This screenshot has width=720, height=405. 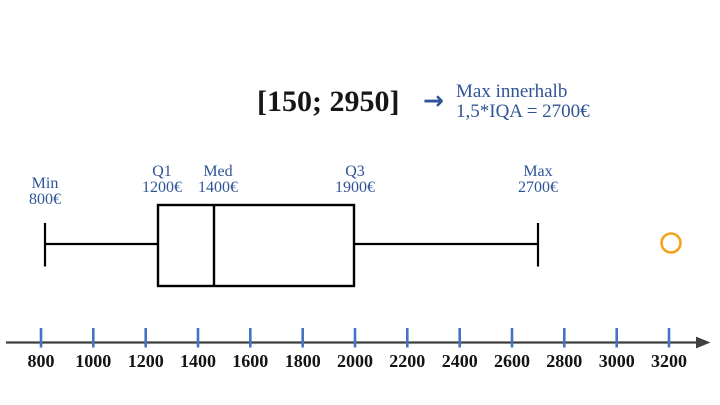 I want to click on max-within-note: Max innerhalb 1,5*IQA = 2700€, so click(x=523, y=102).